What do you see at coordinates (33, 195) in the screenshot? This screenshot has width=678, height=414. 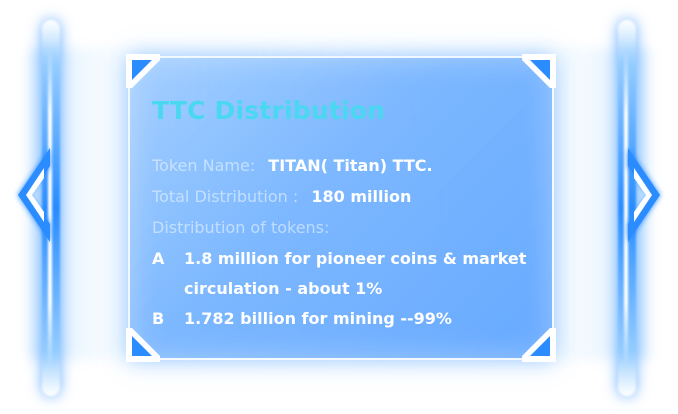 I see `chevron-left-icon` at bounding box center [33, 195].